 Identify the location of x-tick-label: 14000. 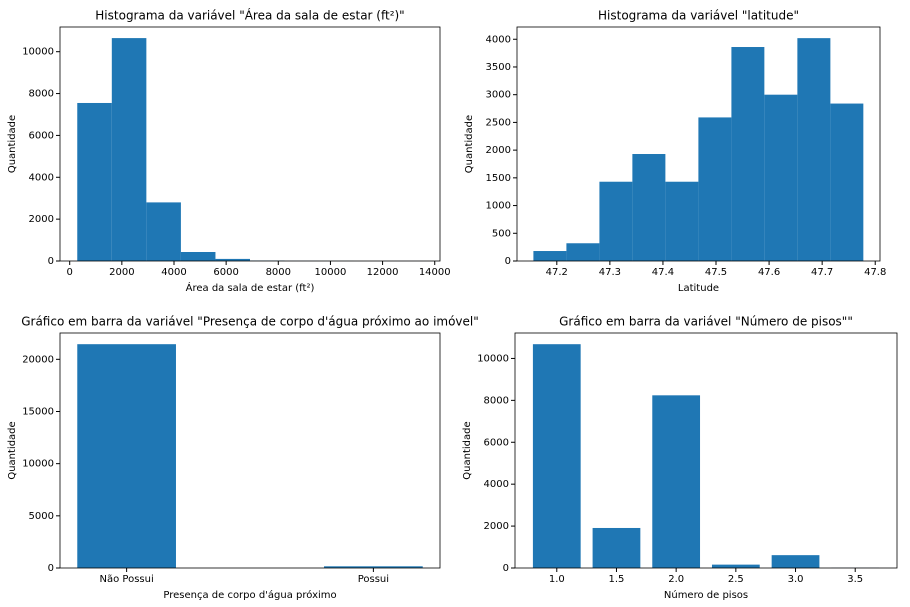
(435, 272).